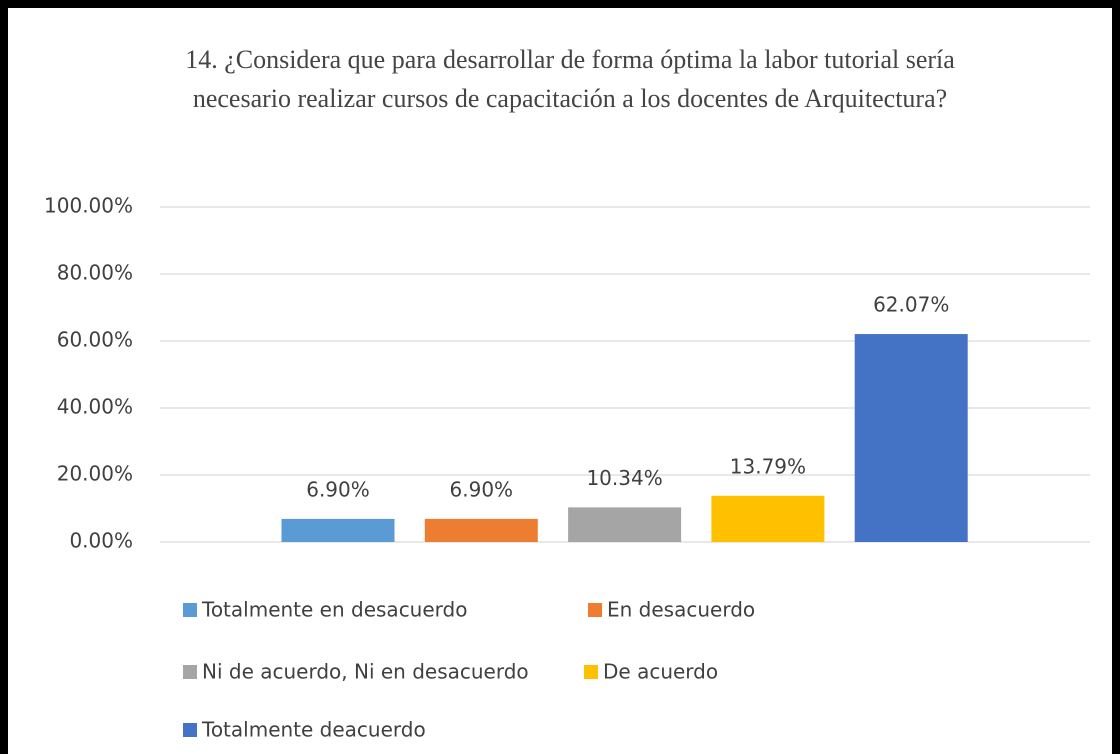  Describe the element at coordinates (313, 730) in the screenshot. I see `legend-label: Totalmente deacuerdo` at that location.